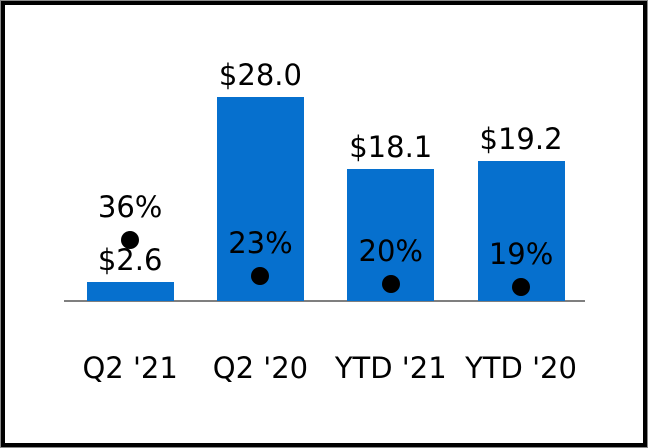 Image resolution: width=648 pixels, height=448 pixels. What do you see at coordinates (390, 251) in the screenshot?
I see `percent-label: 20%` at bounding box center [390, 251].